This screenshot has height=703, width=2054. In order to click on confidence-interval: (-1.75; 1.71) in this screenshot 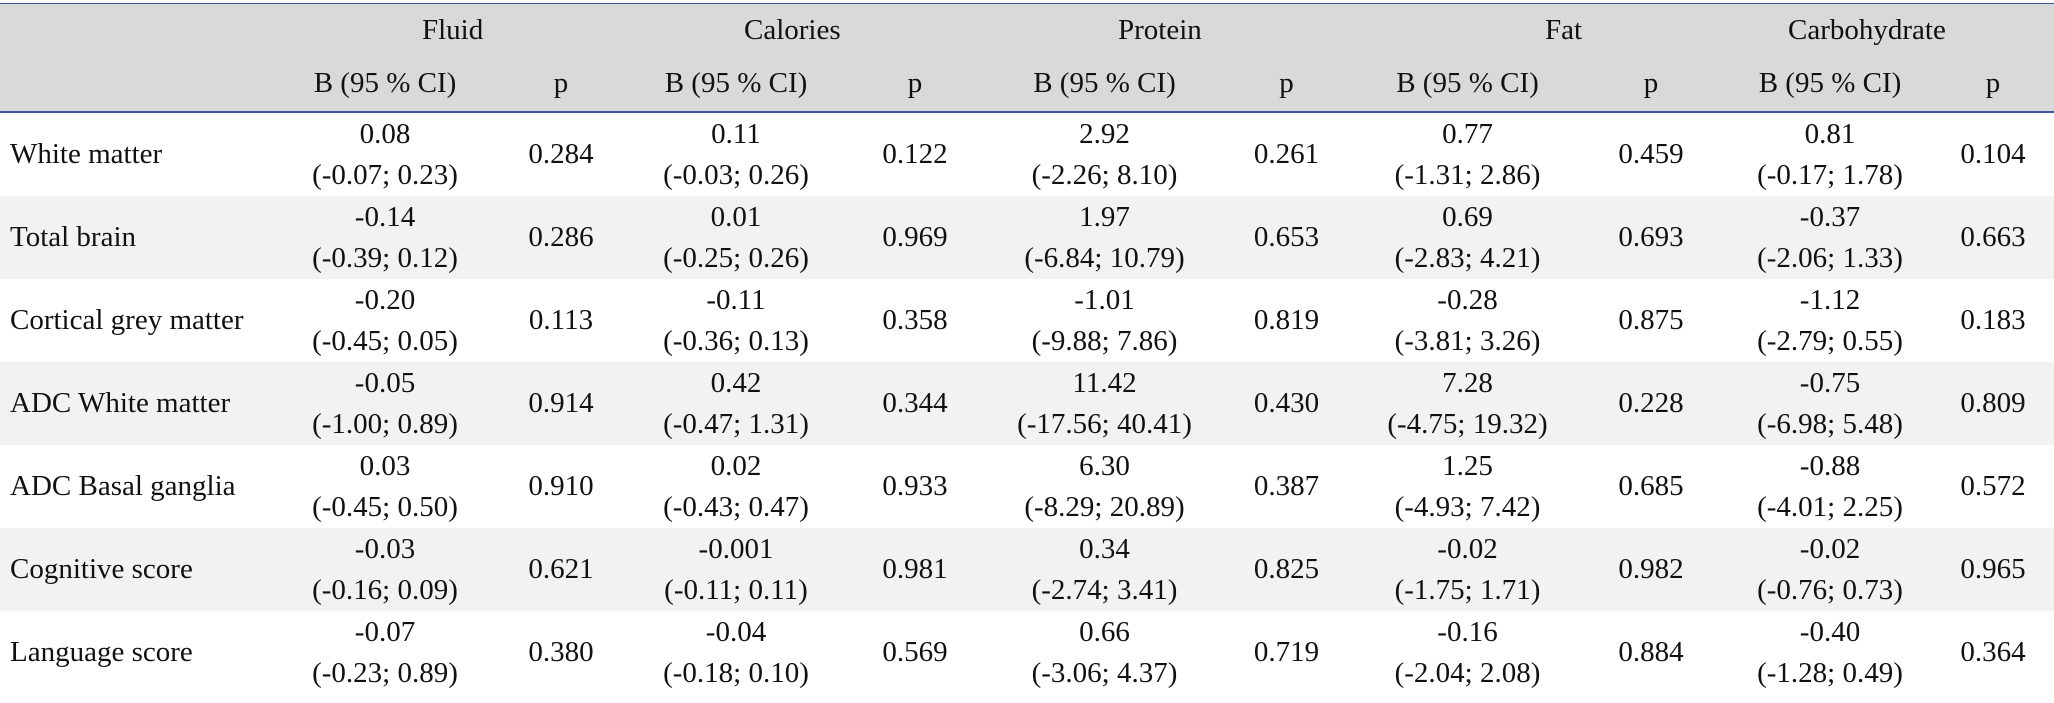, I will do `click(1467, 589)`.